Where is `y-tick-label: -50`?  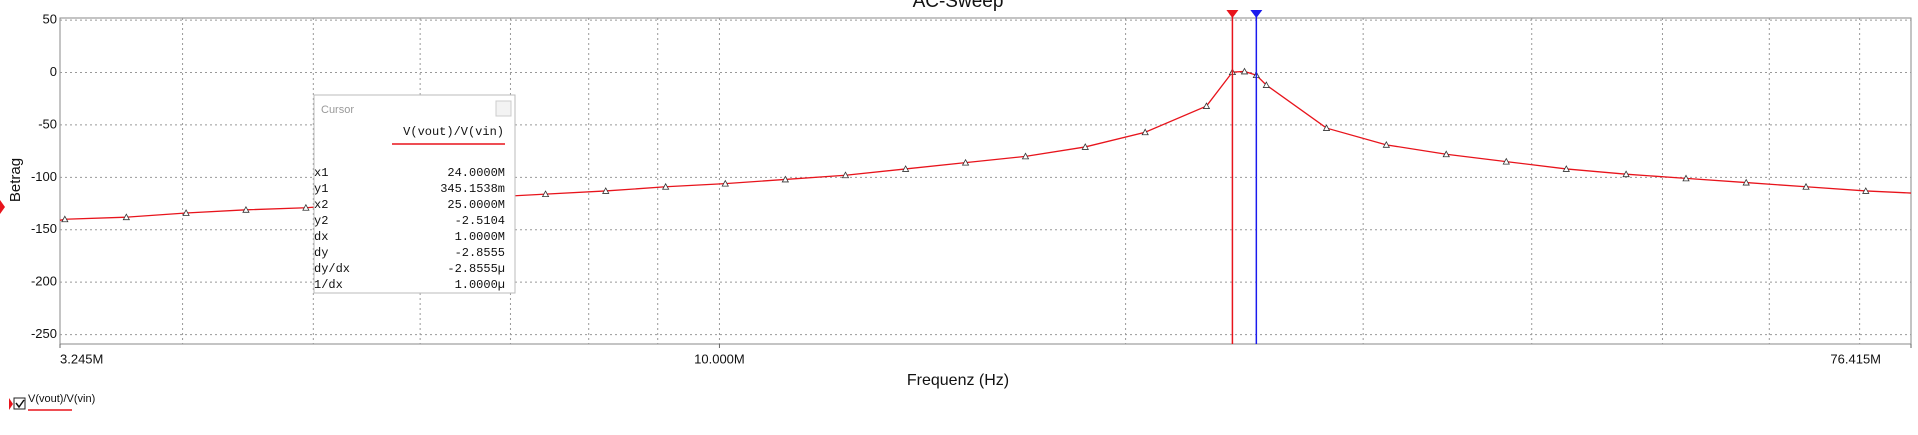 y-tick-label: -50 is located at coordinates (47, 123).